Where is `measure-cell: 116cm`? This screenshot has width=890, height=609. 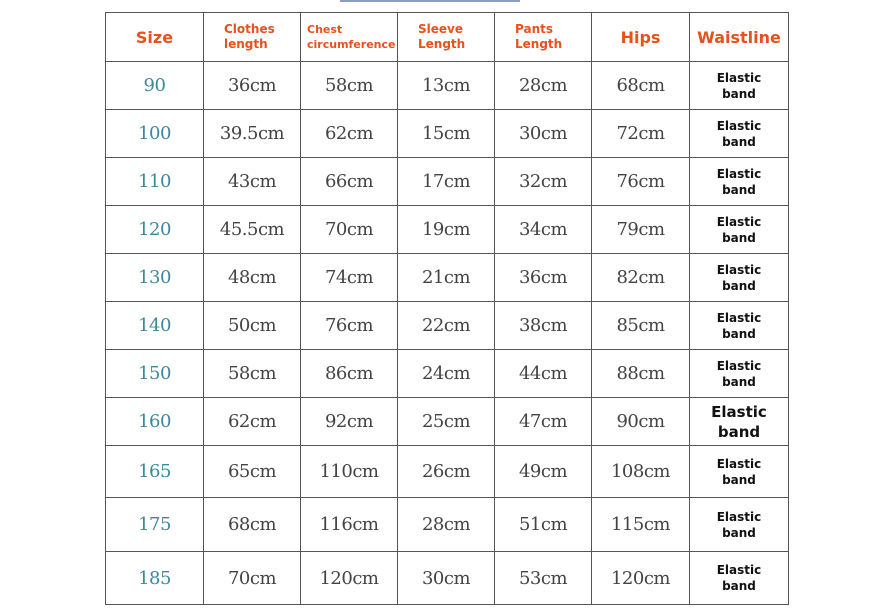 measure-cell: 116cm is located at coordinates (349, 524).